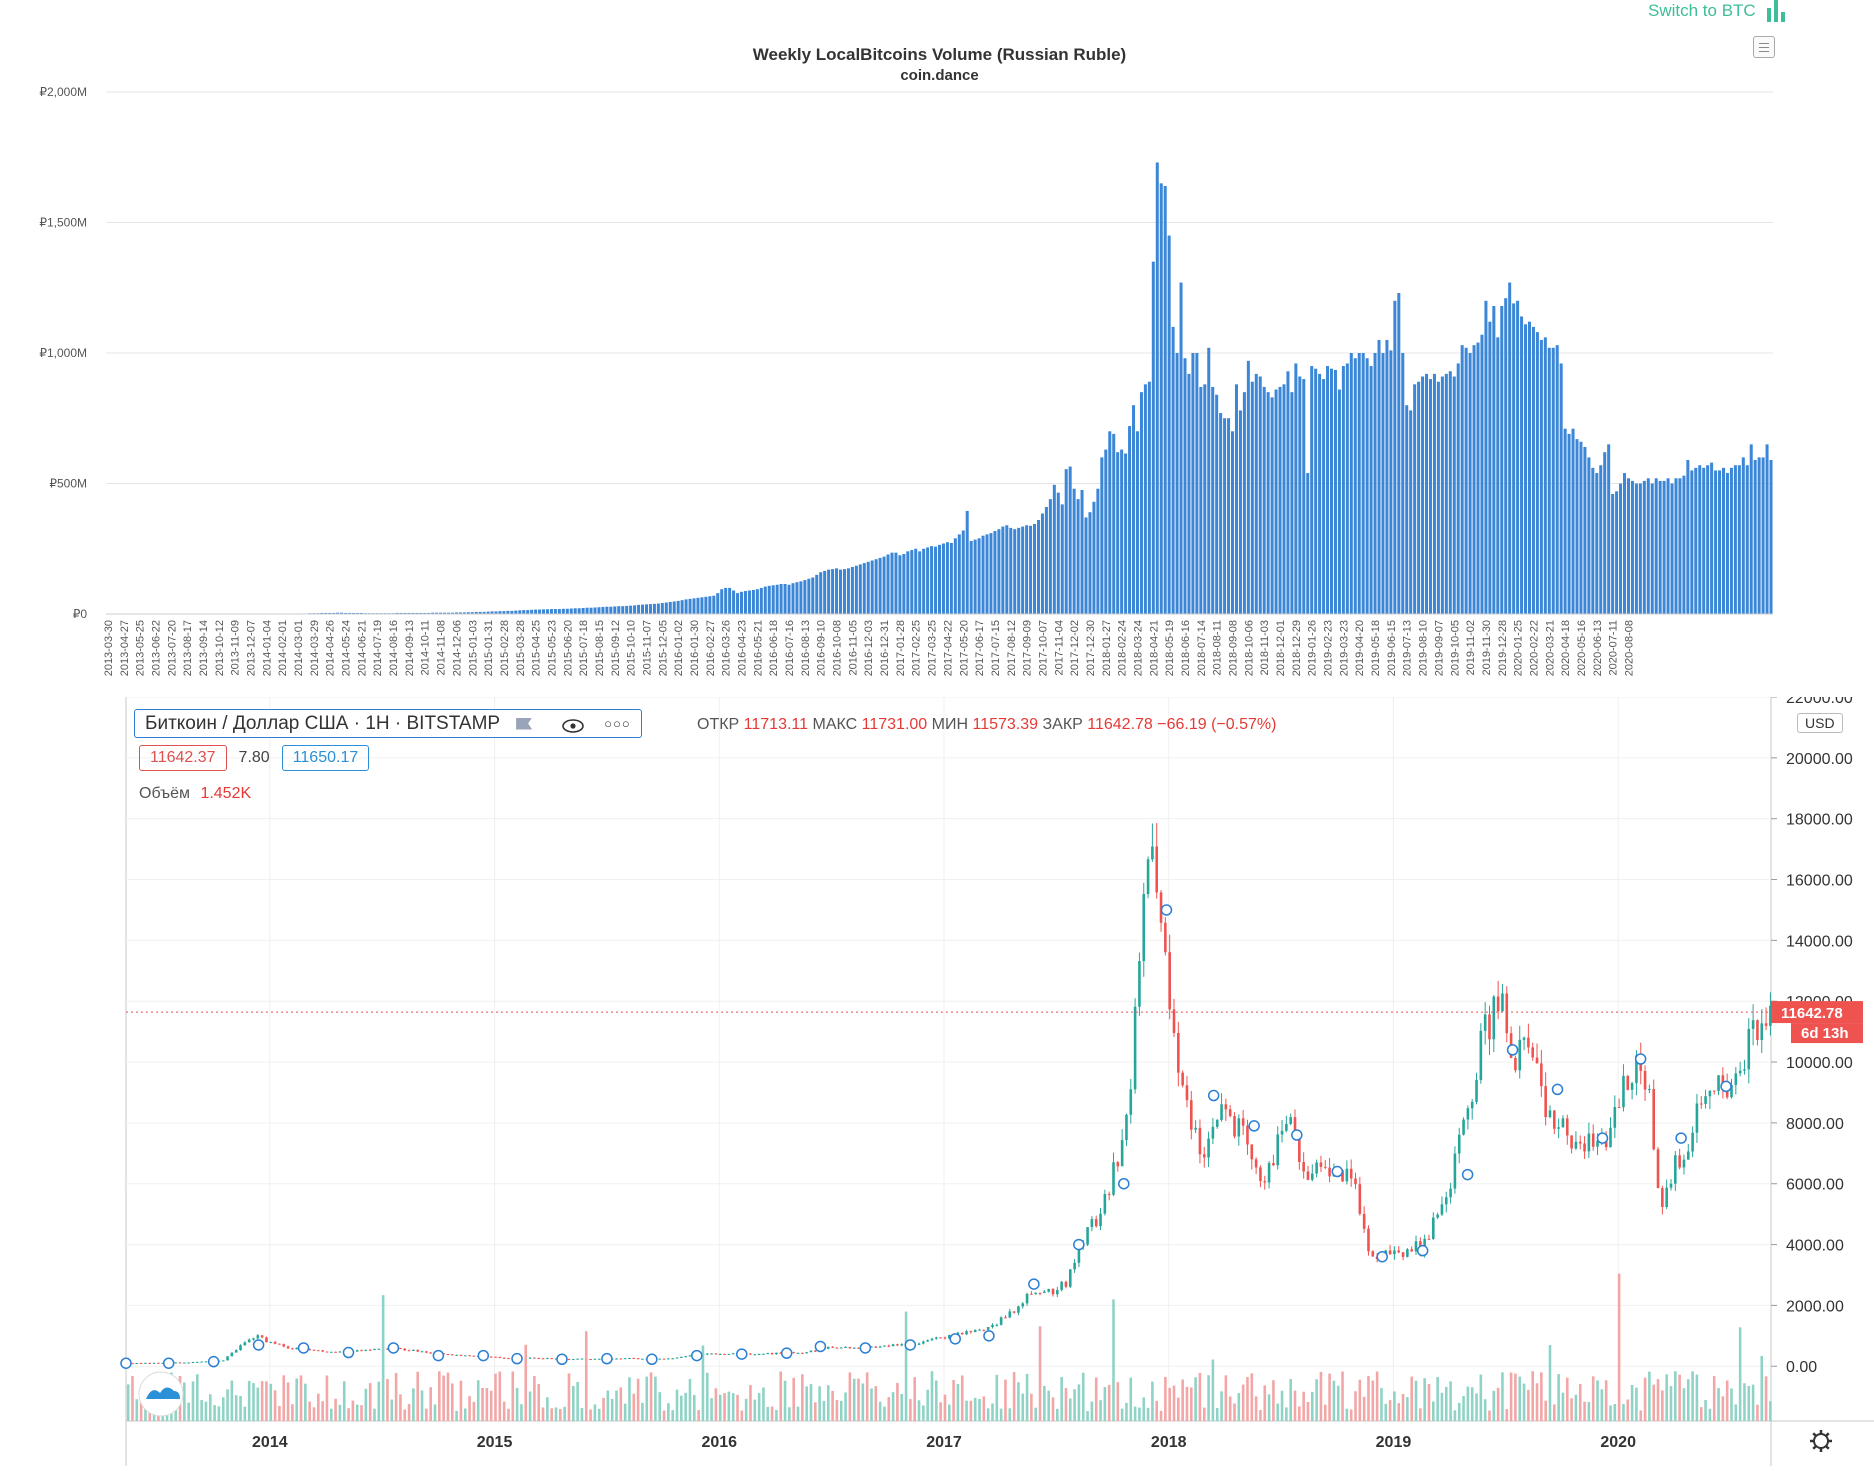 The width and height of the screenshot is (1874, 1471). What do you see at coordinates (183, 758) in the screenshot?
I see `bid-price-button: 11642.37` at bounding box center [183, 758].